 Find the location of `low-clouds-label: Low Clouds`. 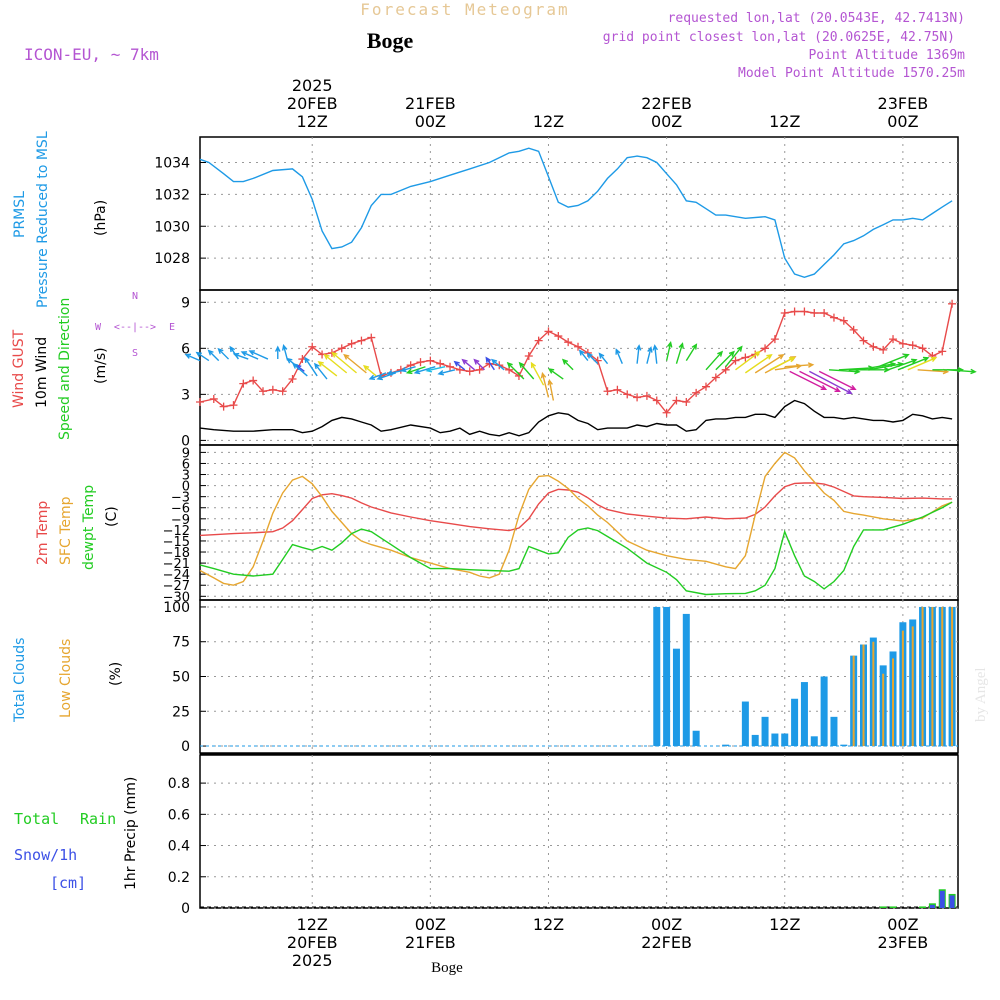

low-clouds-label: Low Clouds is located at coordinates (66, 678).